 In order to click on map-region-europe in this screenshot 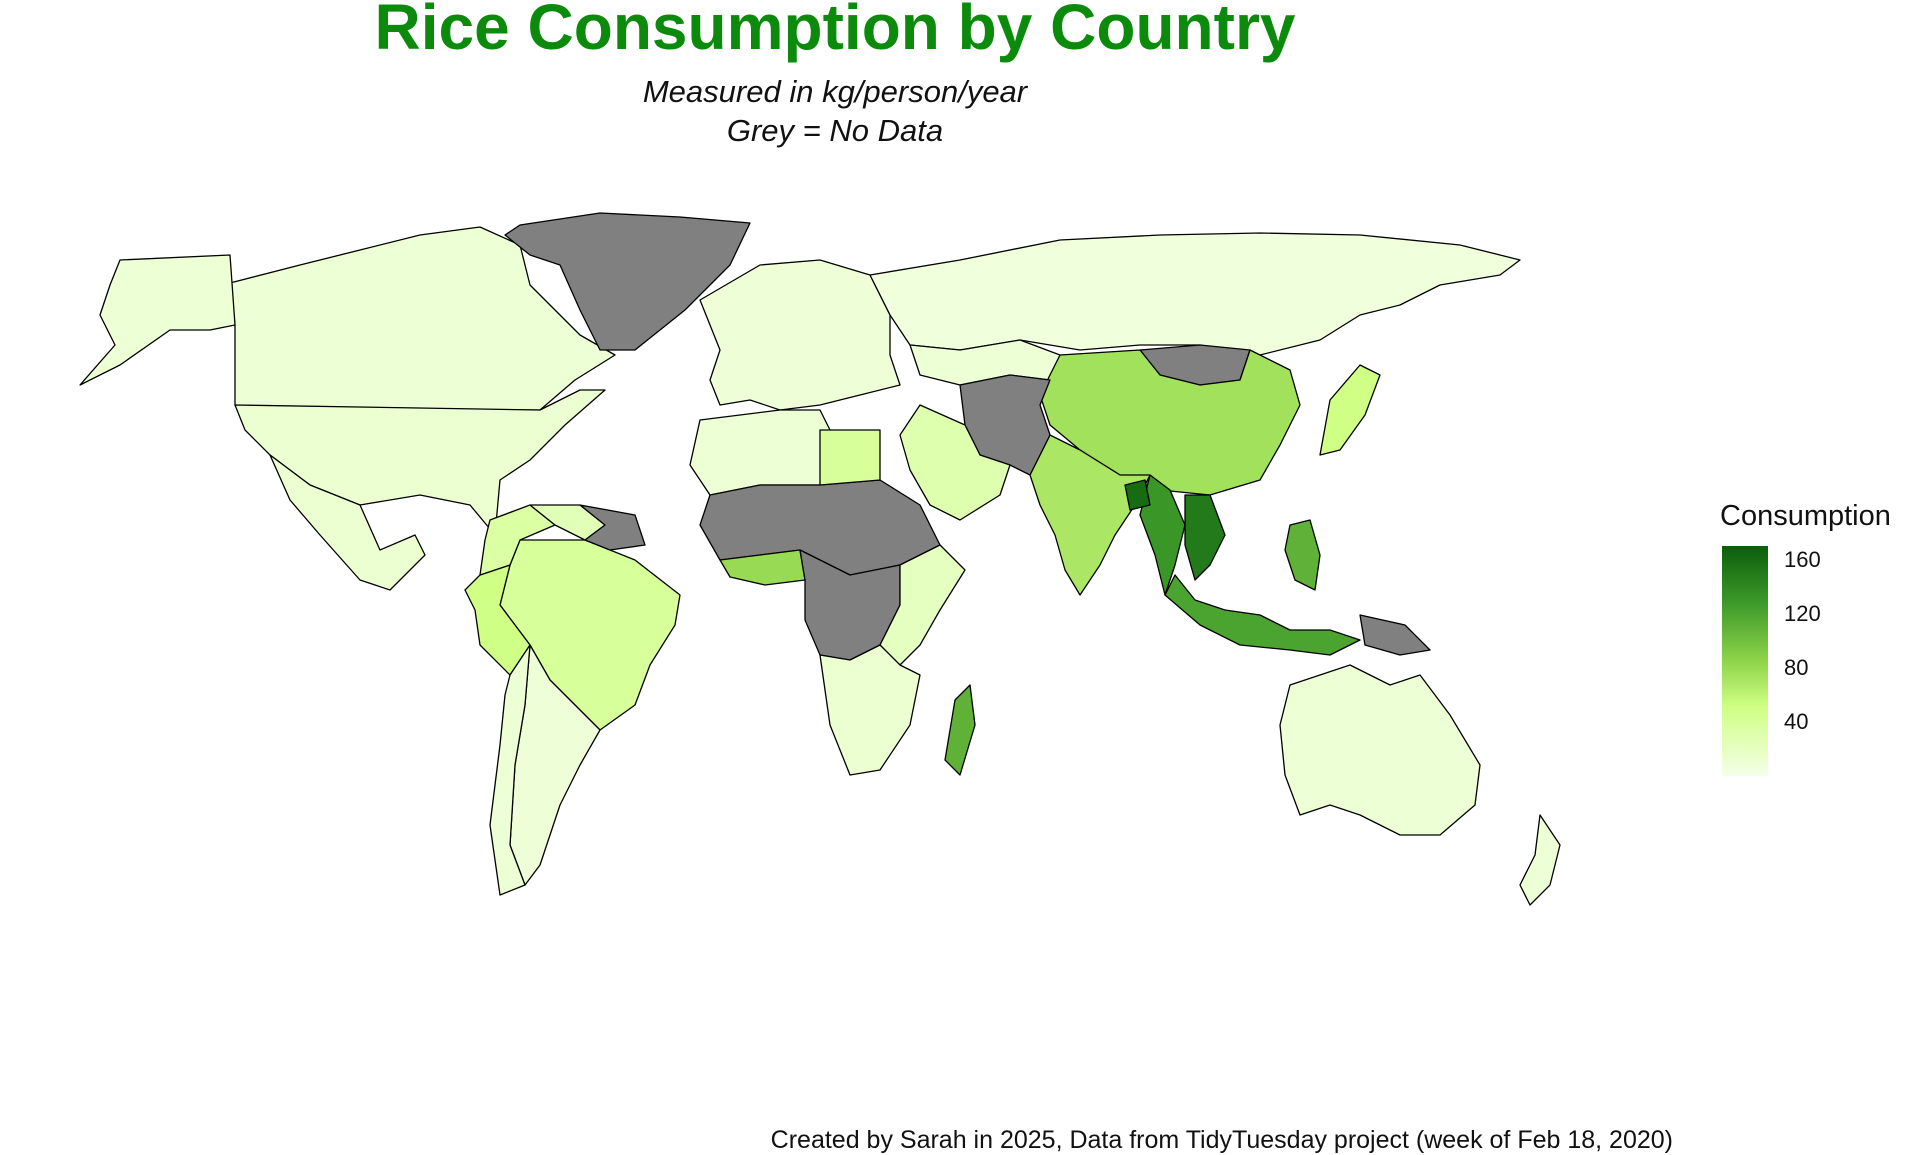, I will do `click(800, 335)`.